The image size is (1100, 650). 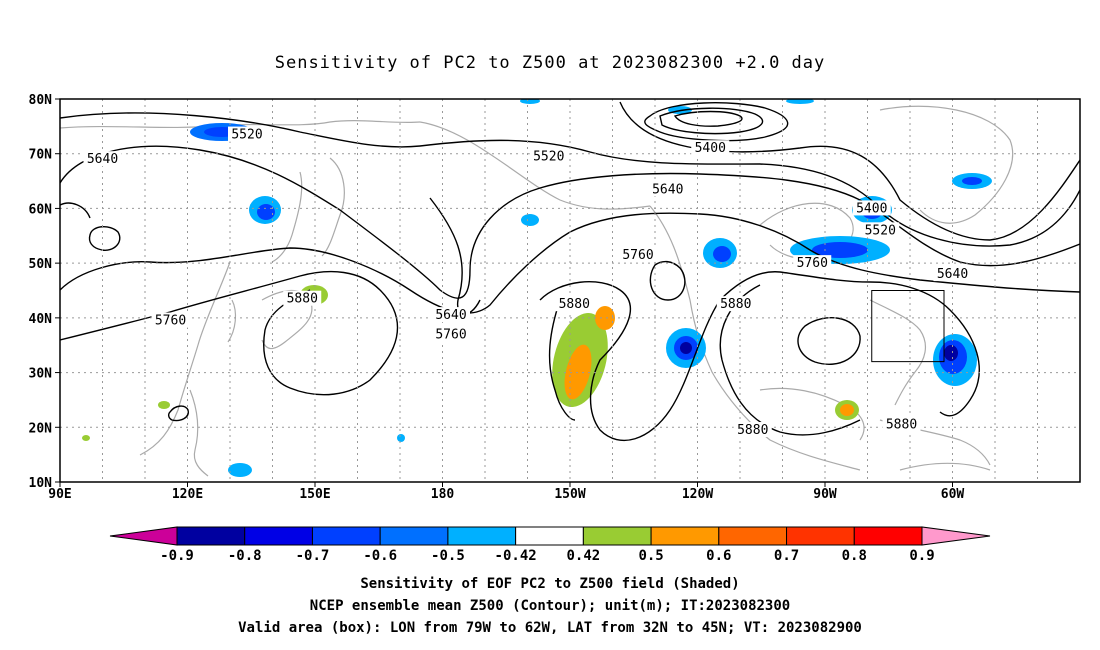 I want to click on colorbar-label: 0.42, so click(x=584, y=556).